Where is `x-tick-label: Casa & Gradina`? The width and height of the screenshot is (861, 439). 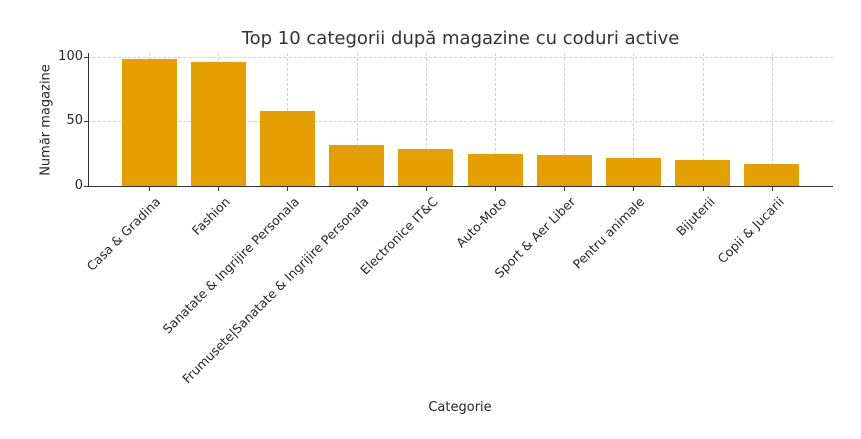
x-tick-label: Casa & Gradina is located at coordinates (123, 234).